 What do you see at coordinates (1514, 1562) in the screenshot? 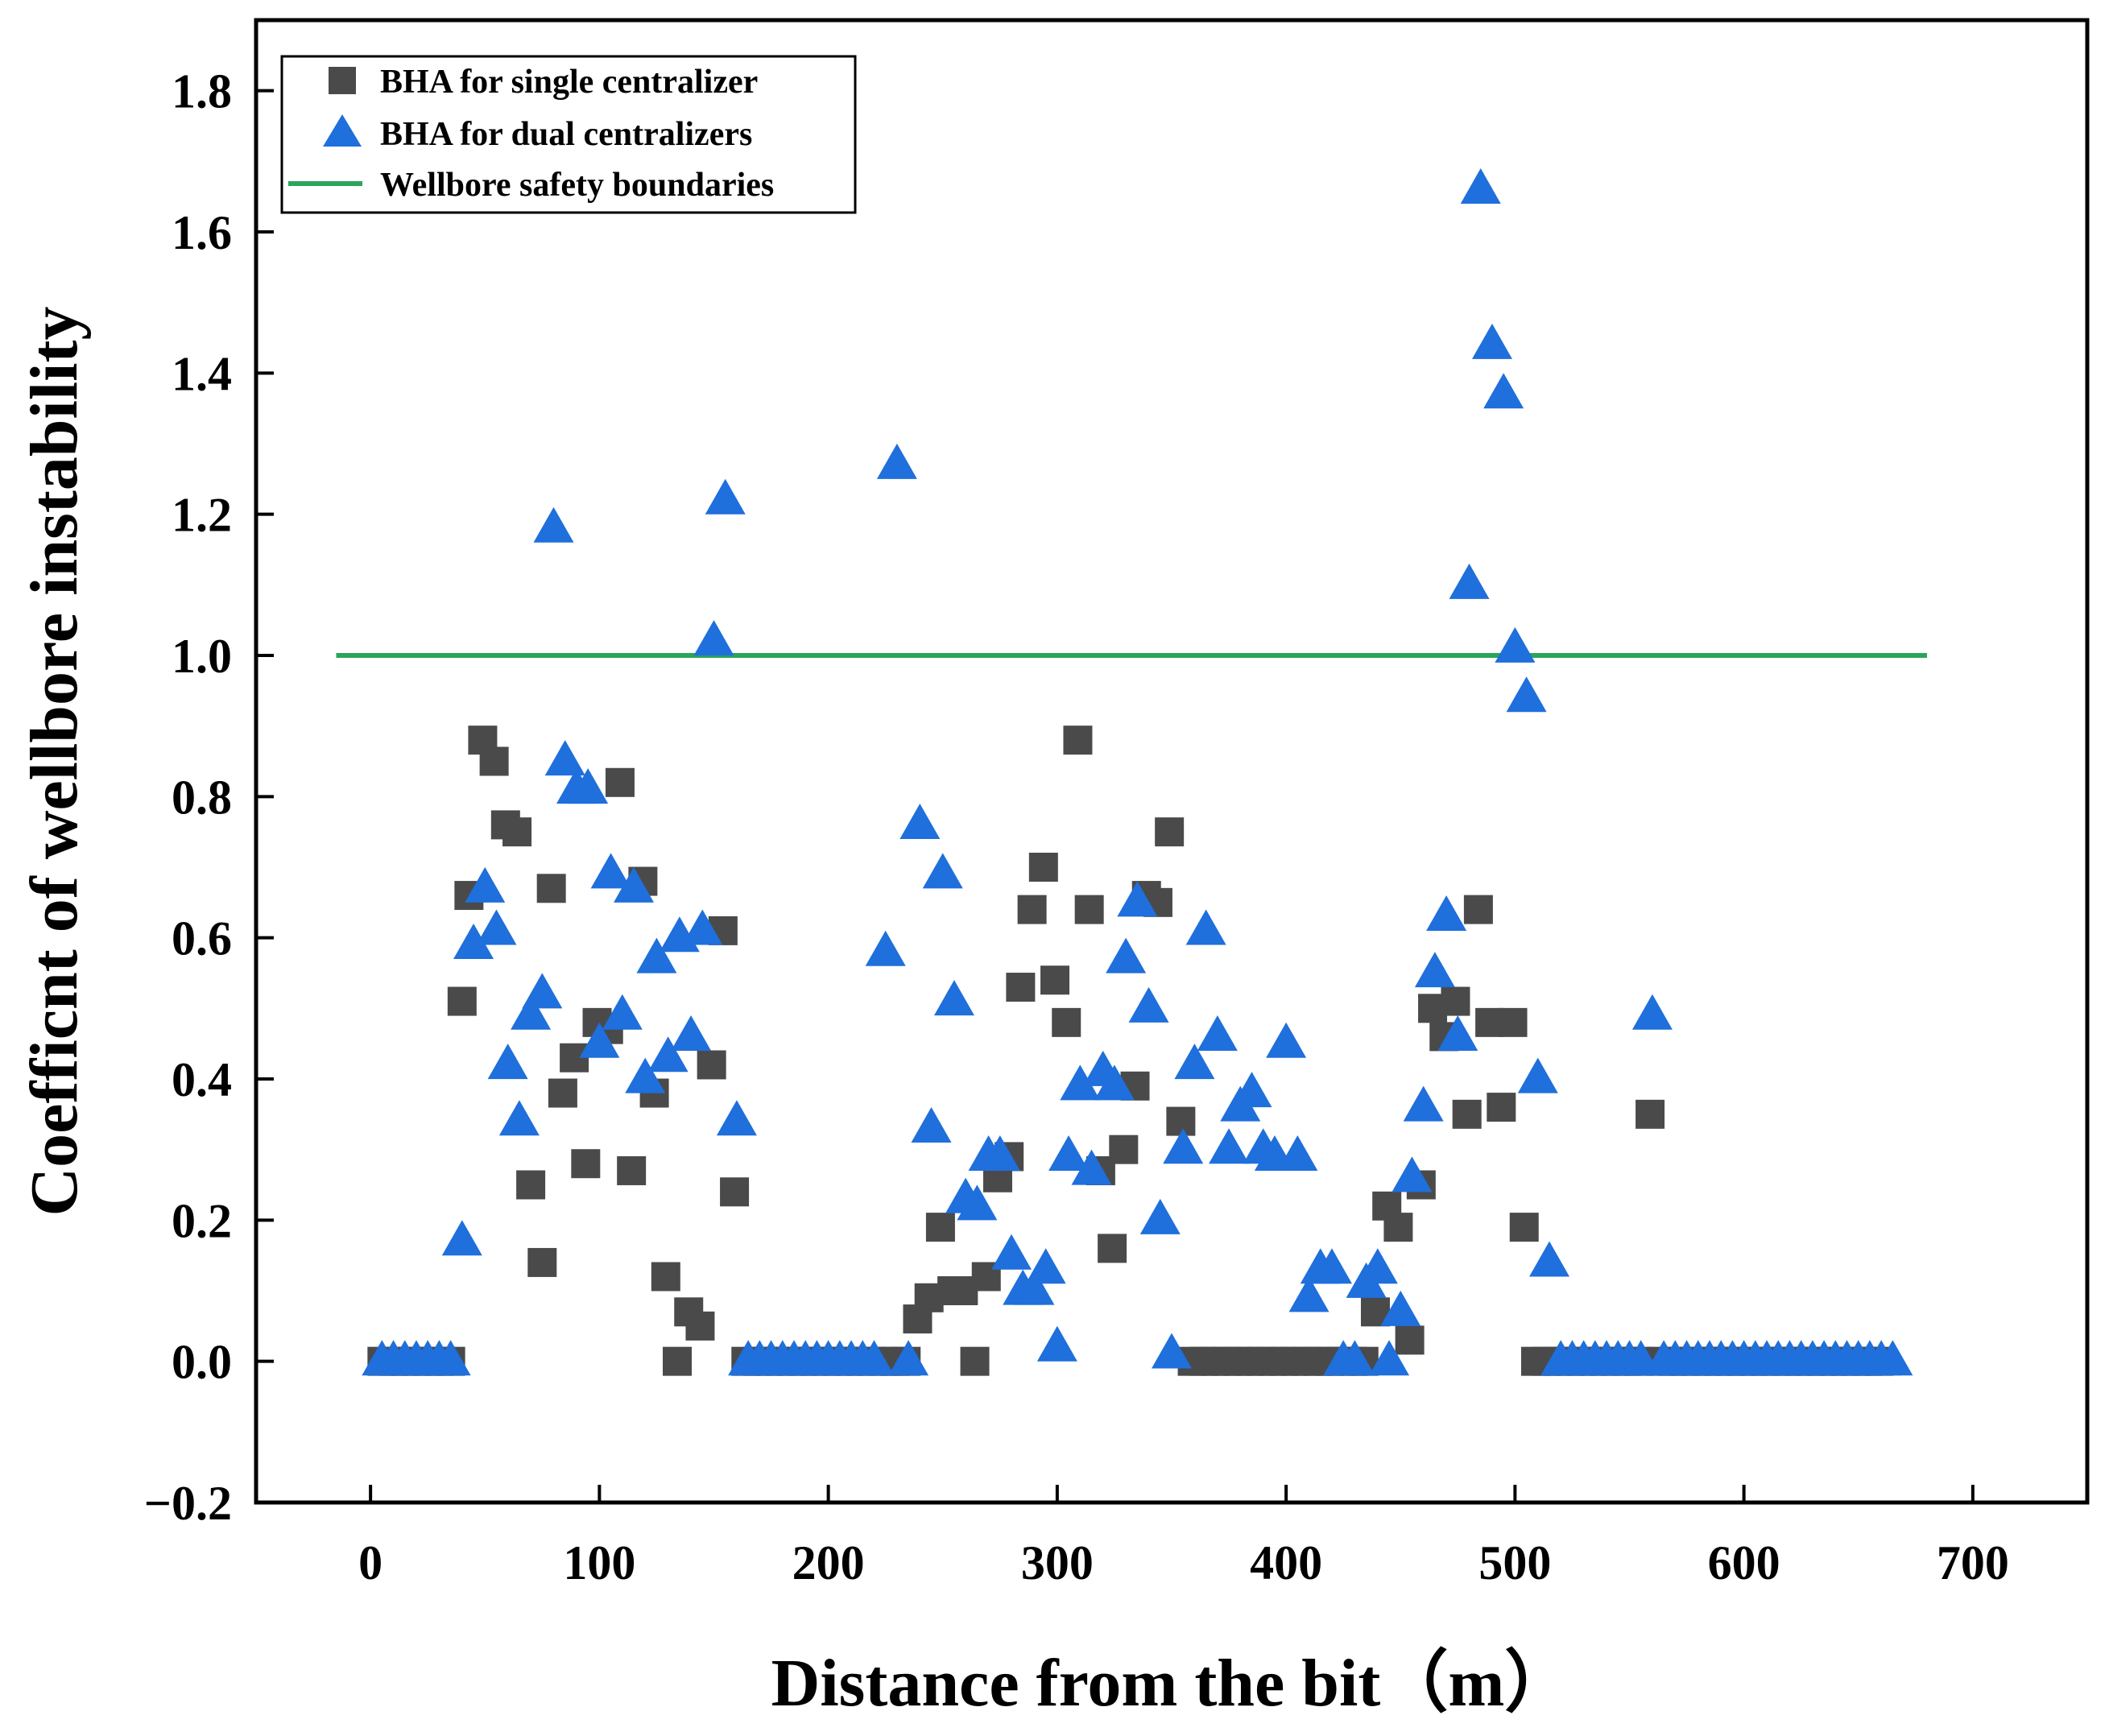
I see `x-tick-label: 500` at bounding box center [1514, 1562].